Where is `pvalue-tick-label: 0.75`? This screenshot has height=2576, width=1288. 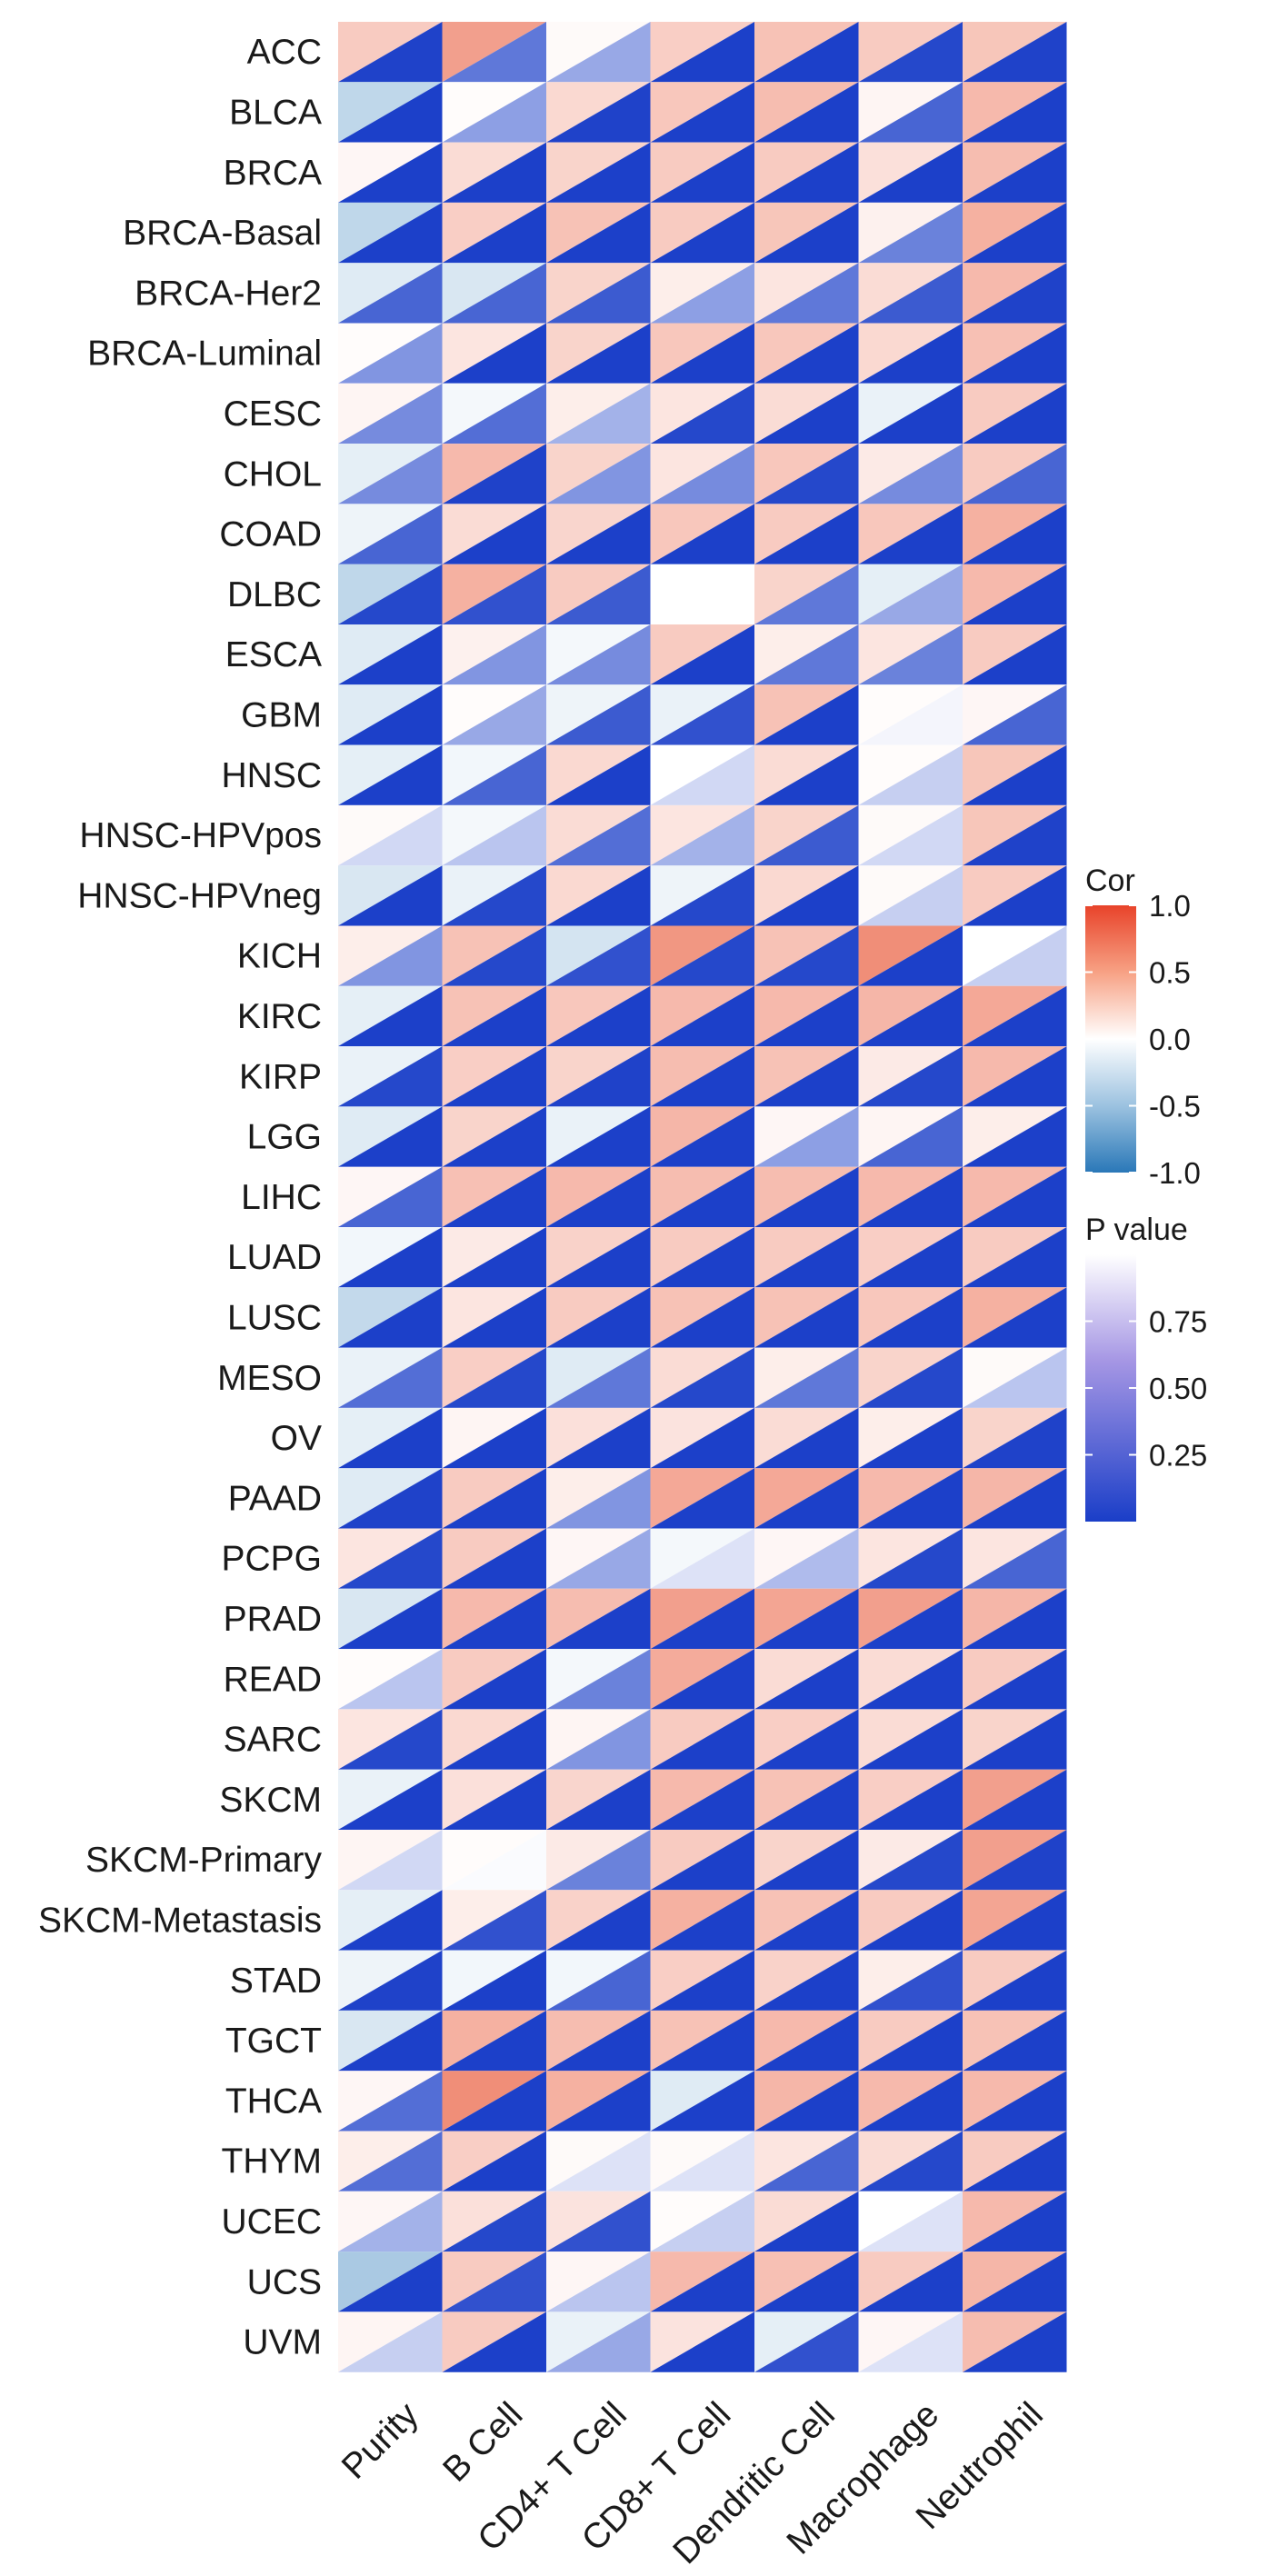 pvalue-tick-label: 0.75 is located at coordinates (1178, 1322).